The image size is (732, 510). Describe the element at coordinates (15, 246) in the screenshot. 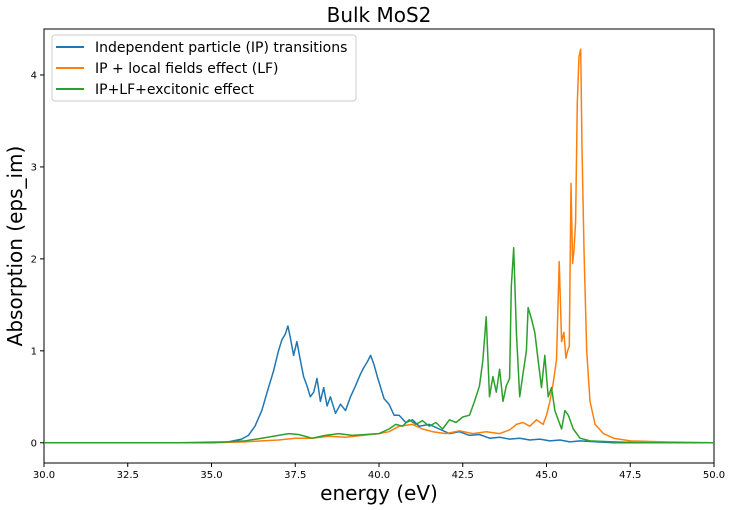

I see `y-axis-label: Absorption (eps_im)` at that location.